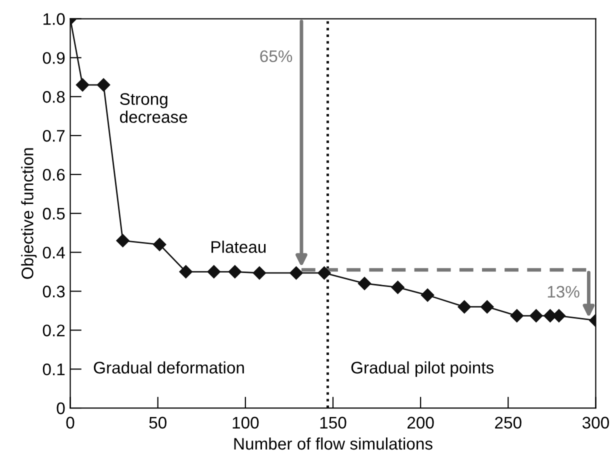  What do you see at coordinates (508, 422) in the screenshot?
I see `x-tick-label: 250` at bounding box center [508, 422].